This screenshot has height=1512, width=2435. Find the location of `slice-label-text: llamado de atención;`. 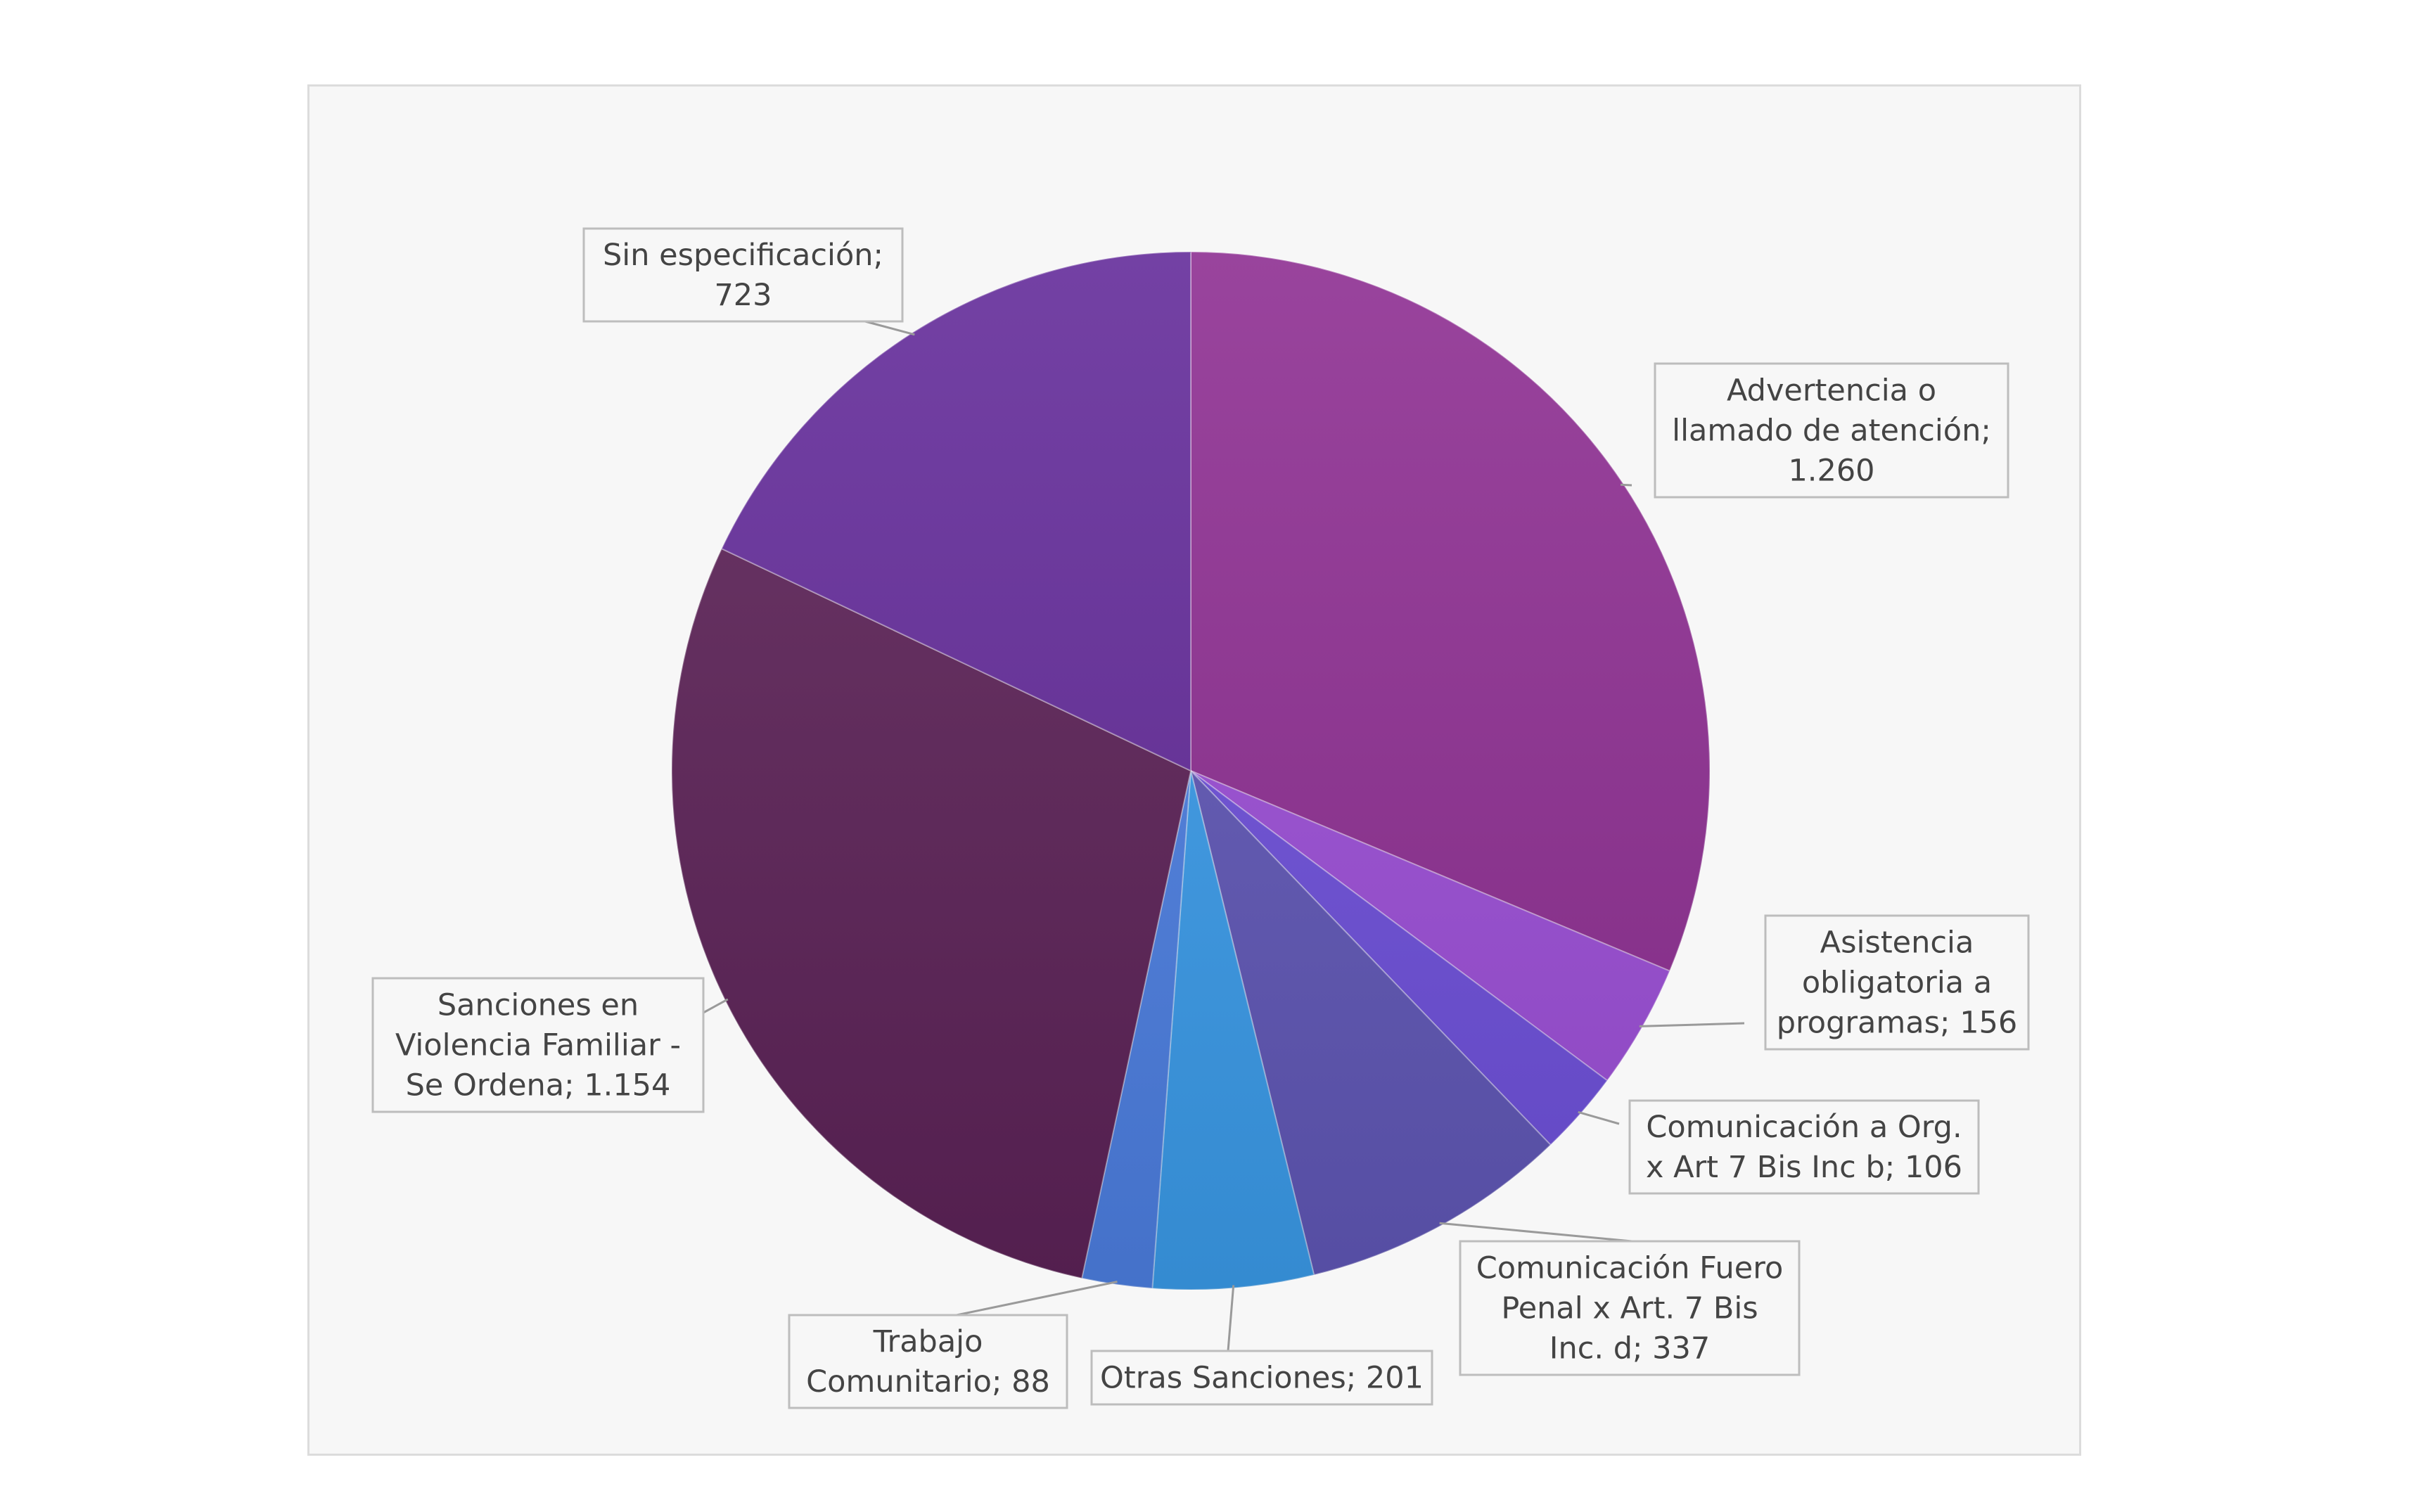

slice-label-text: llamado de atención; is located at coordinates (1831, 431).